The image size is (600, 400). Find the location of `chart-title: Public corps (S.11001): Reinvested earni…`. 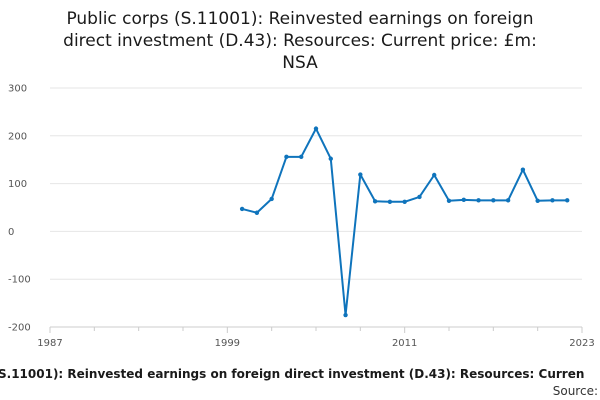

chart-title: Public corps (S.11001): Reinvested earni… is located at coordinates (300, 41).